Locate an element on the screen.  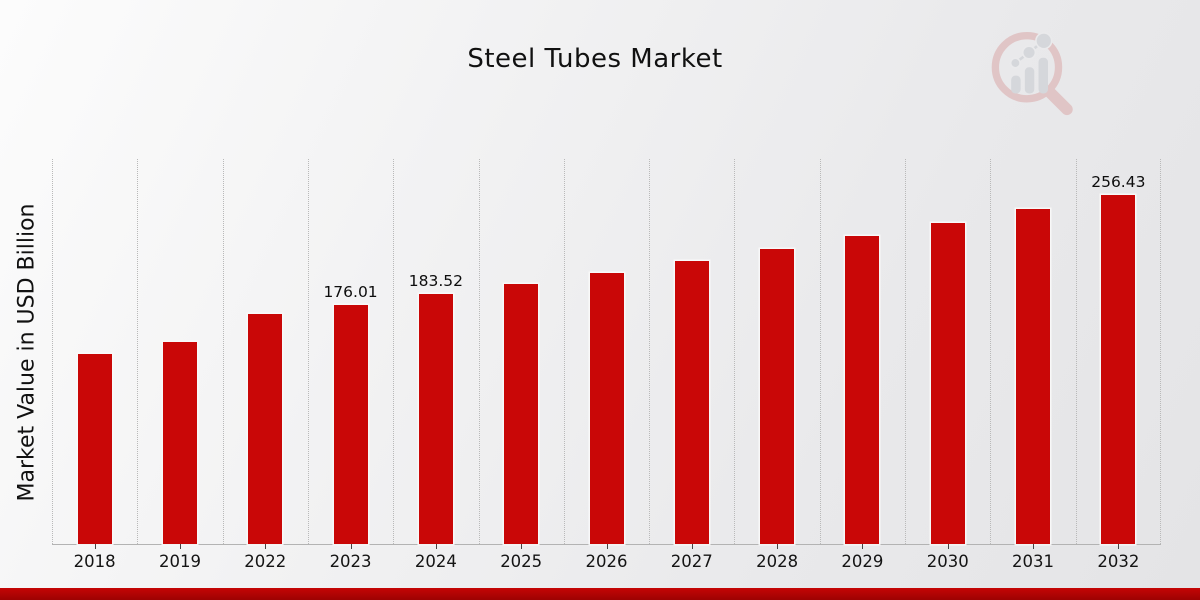
bar-value-label: 176.01 is located at coordinates (350, 291).